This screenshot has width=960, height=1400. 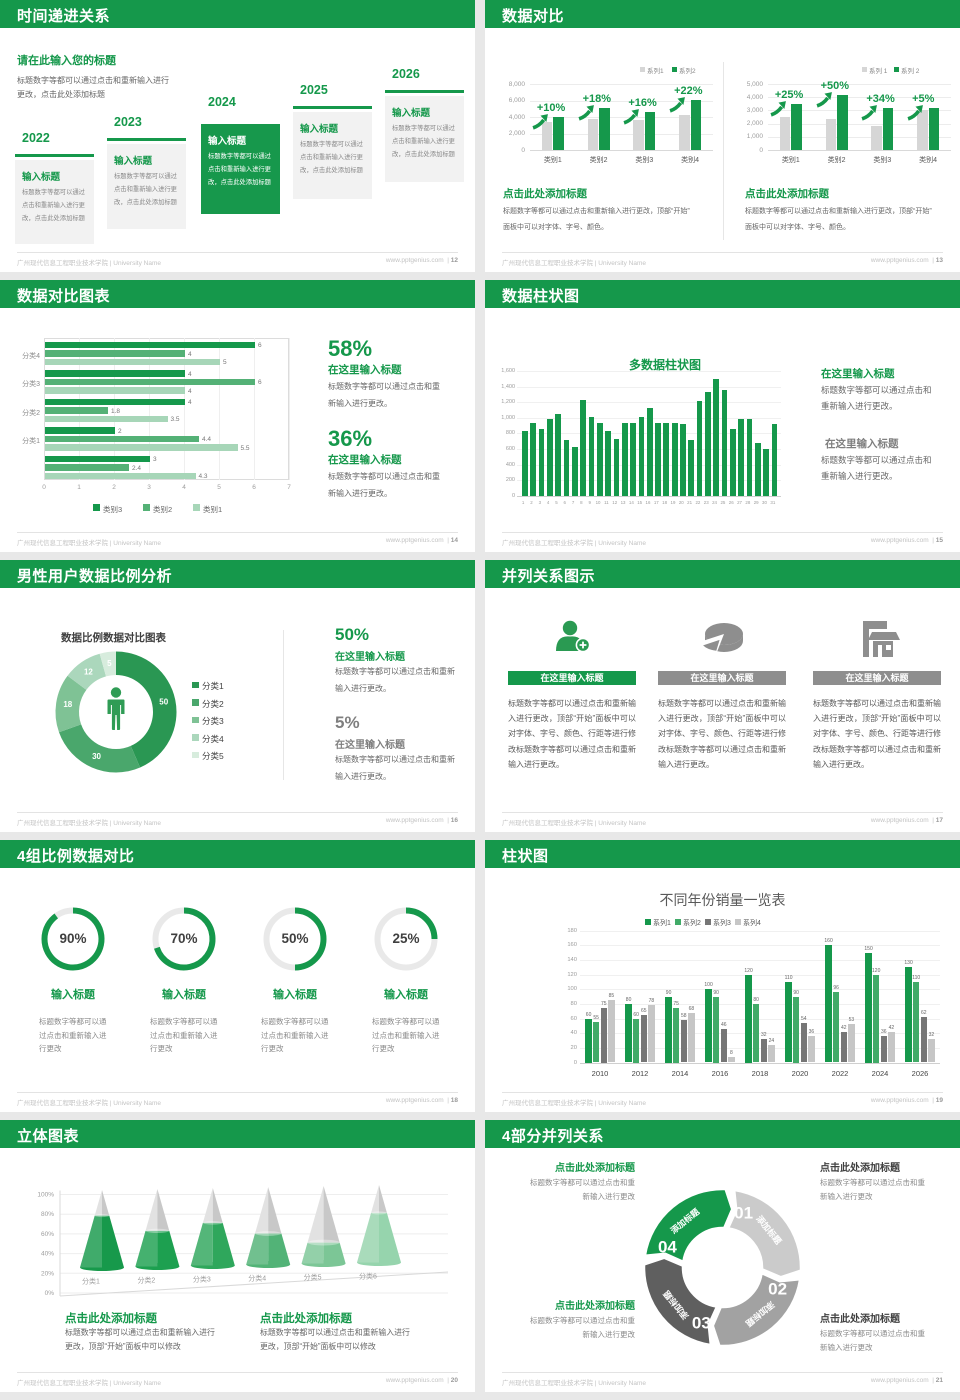 I want to click on x-axis-line, so click(x=760, y=1063).